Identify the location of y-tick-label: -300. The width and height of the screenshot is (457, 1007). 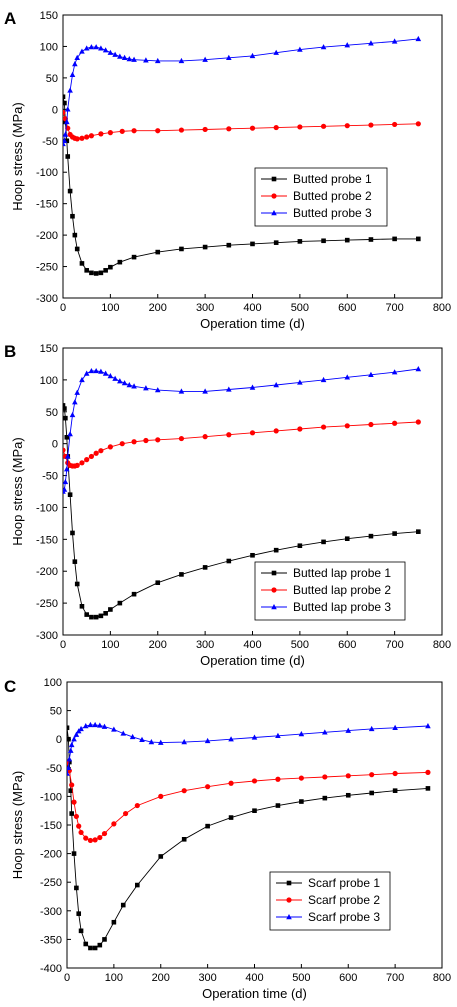
(47, 636).